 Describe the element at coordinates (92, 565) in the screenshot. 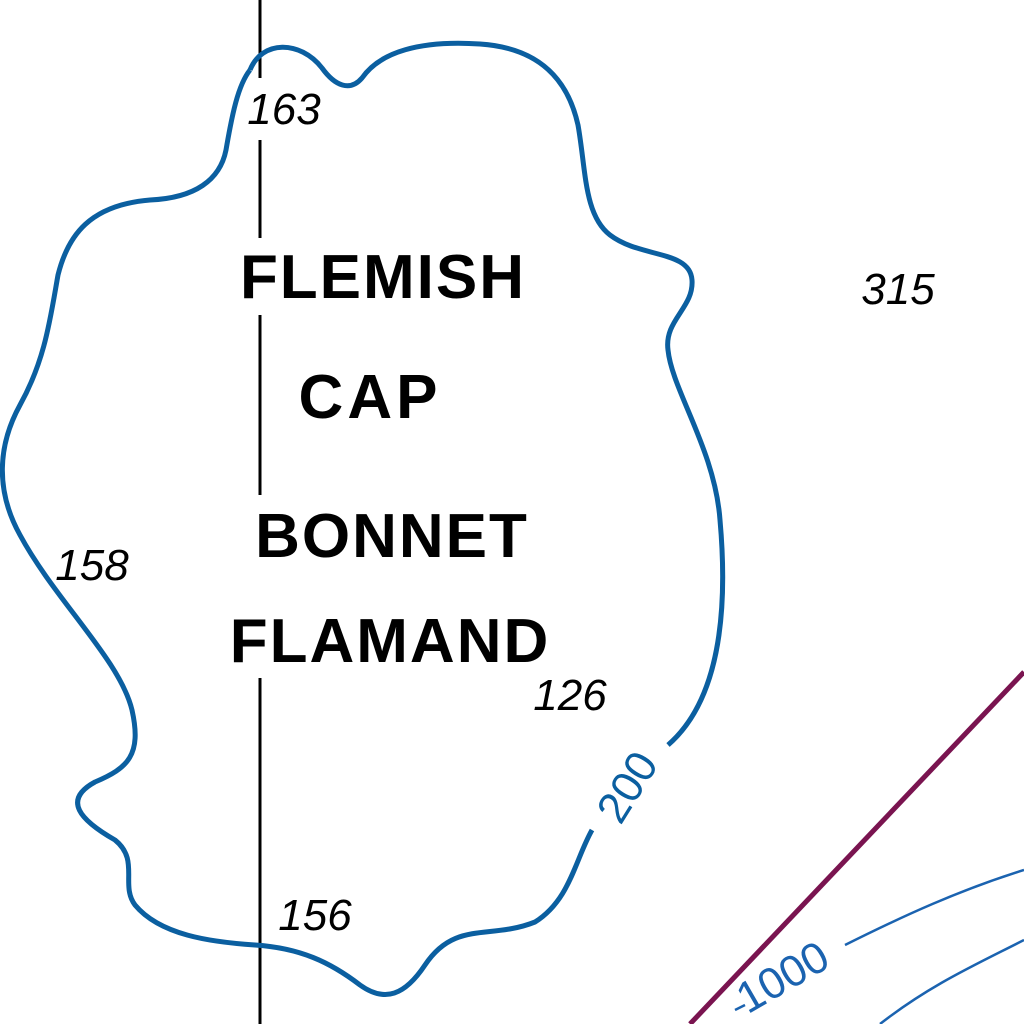

I see `sounding-158: 158` at that location.